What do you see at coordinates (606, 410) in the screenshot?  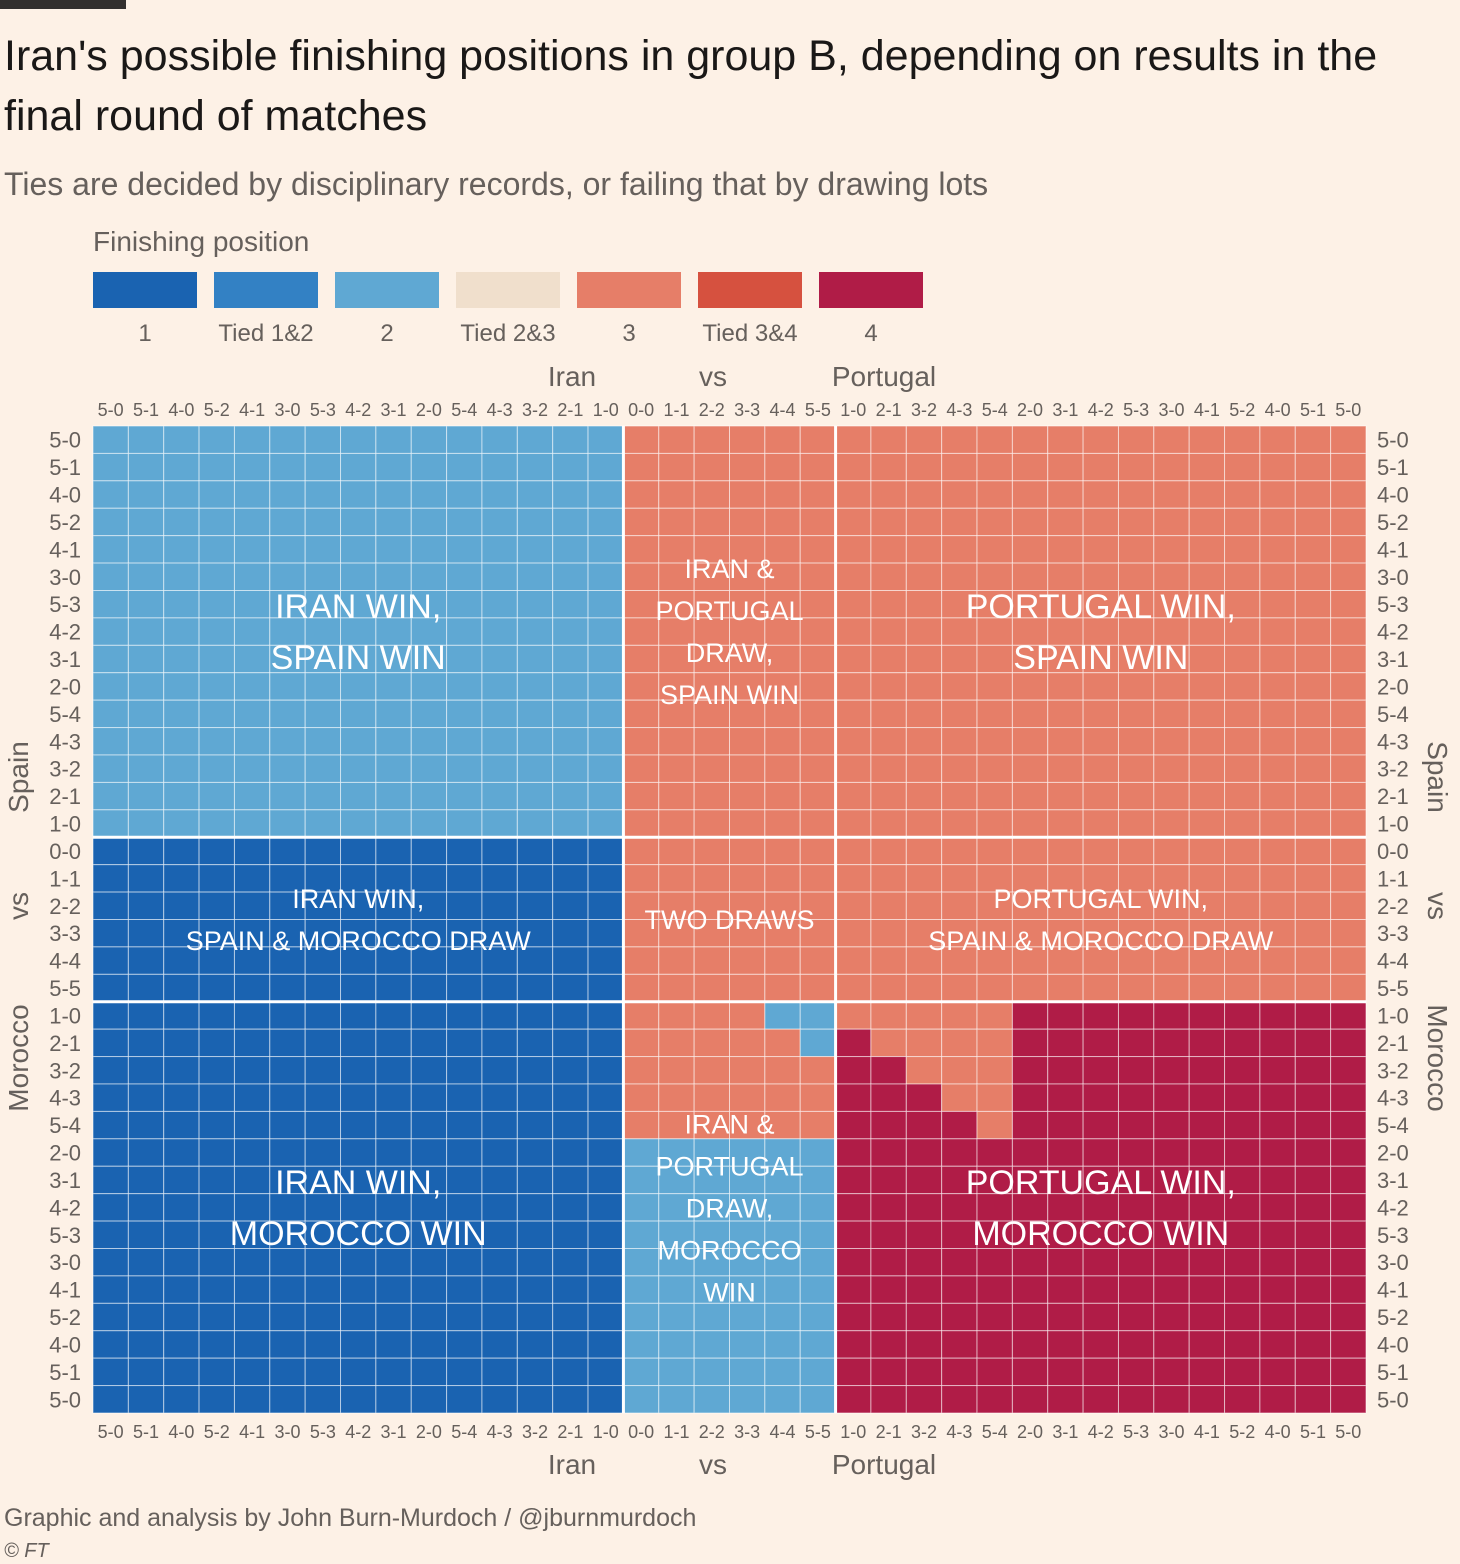 I see `x-tick-label-top: 1-0` at bounding box center [606, 410].